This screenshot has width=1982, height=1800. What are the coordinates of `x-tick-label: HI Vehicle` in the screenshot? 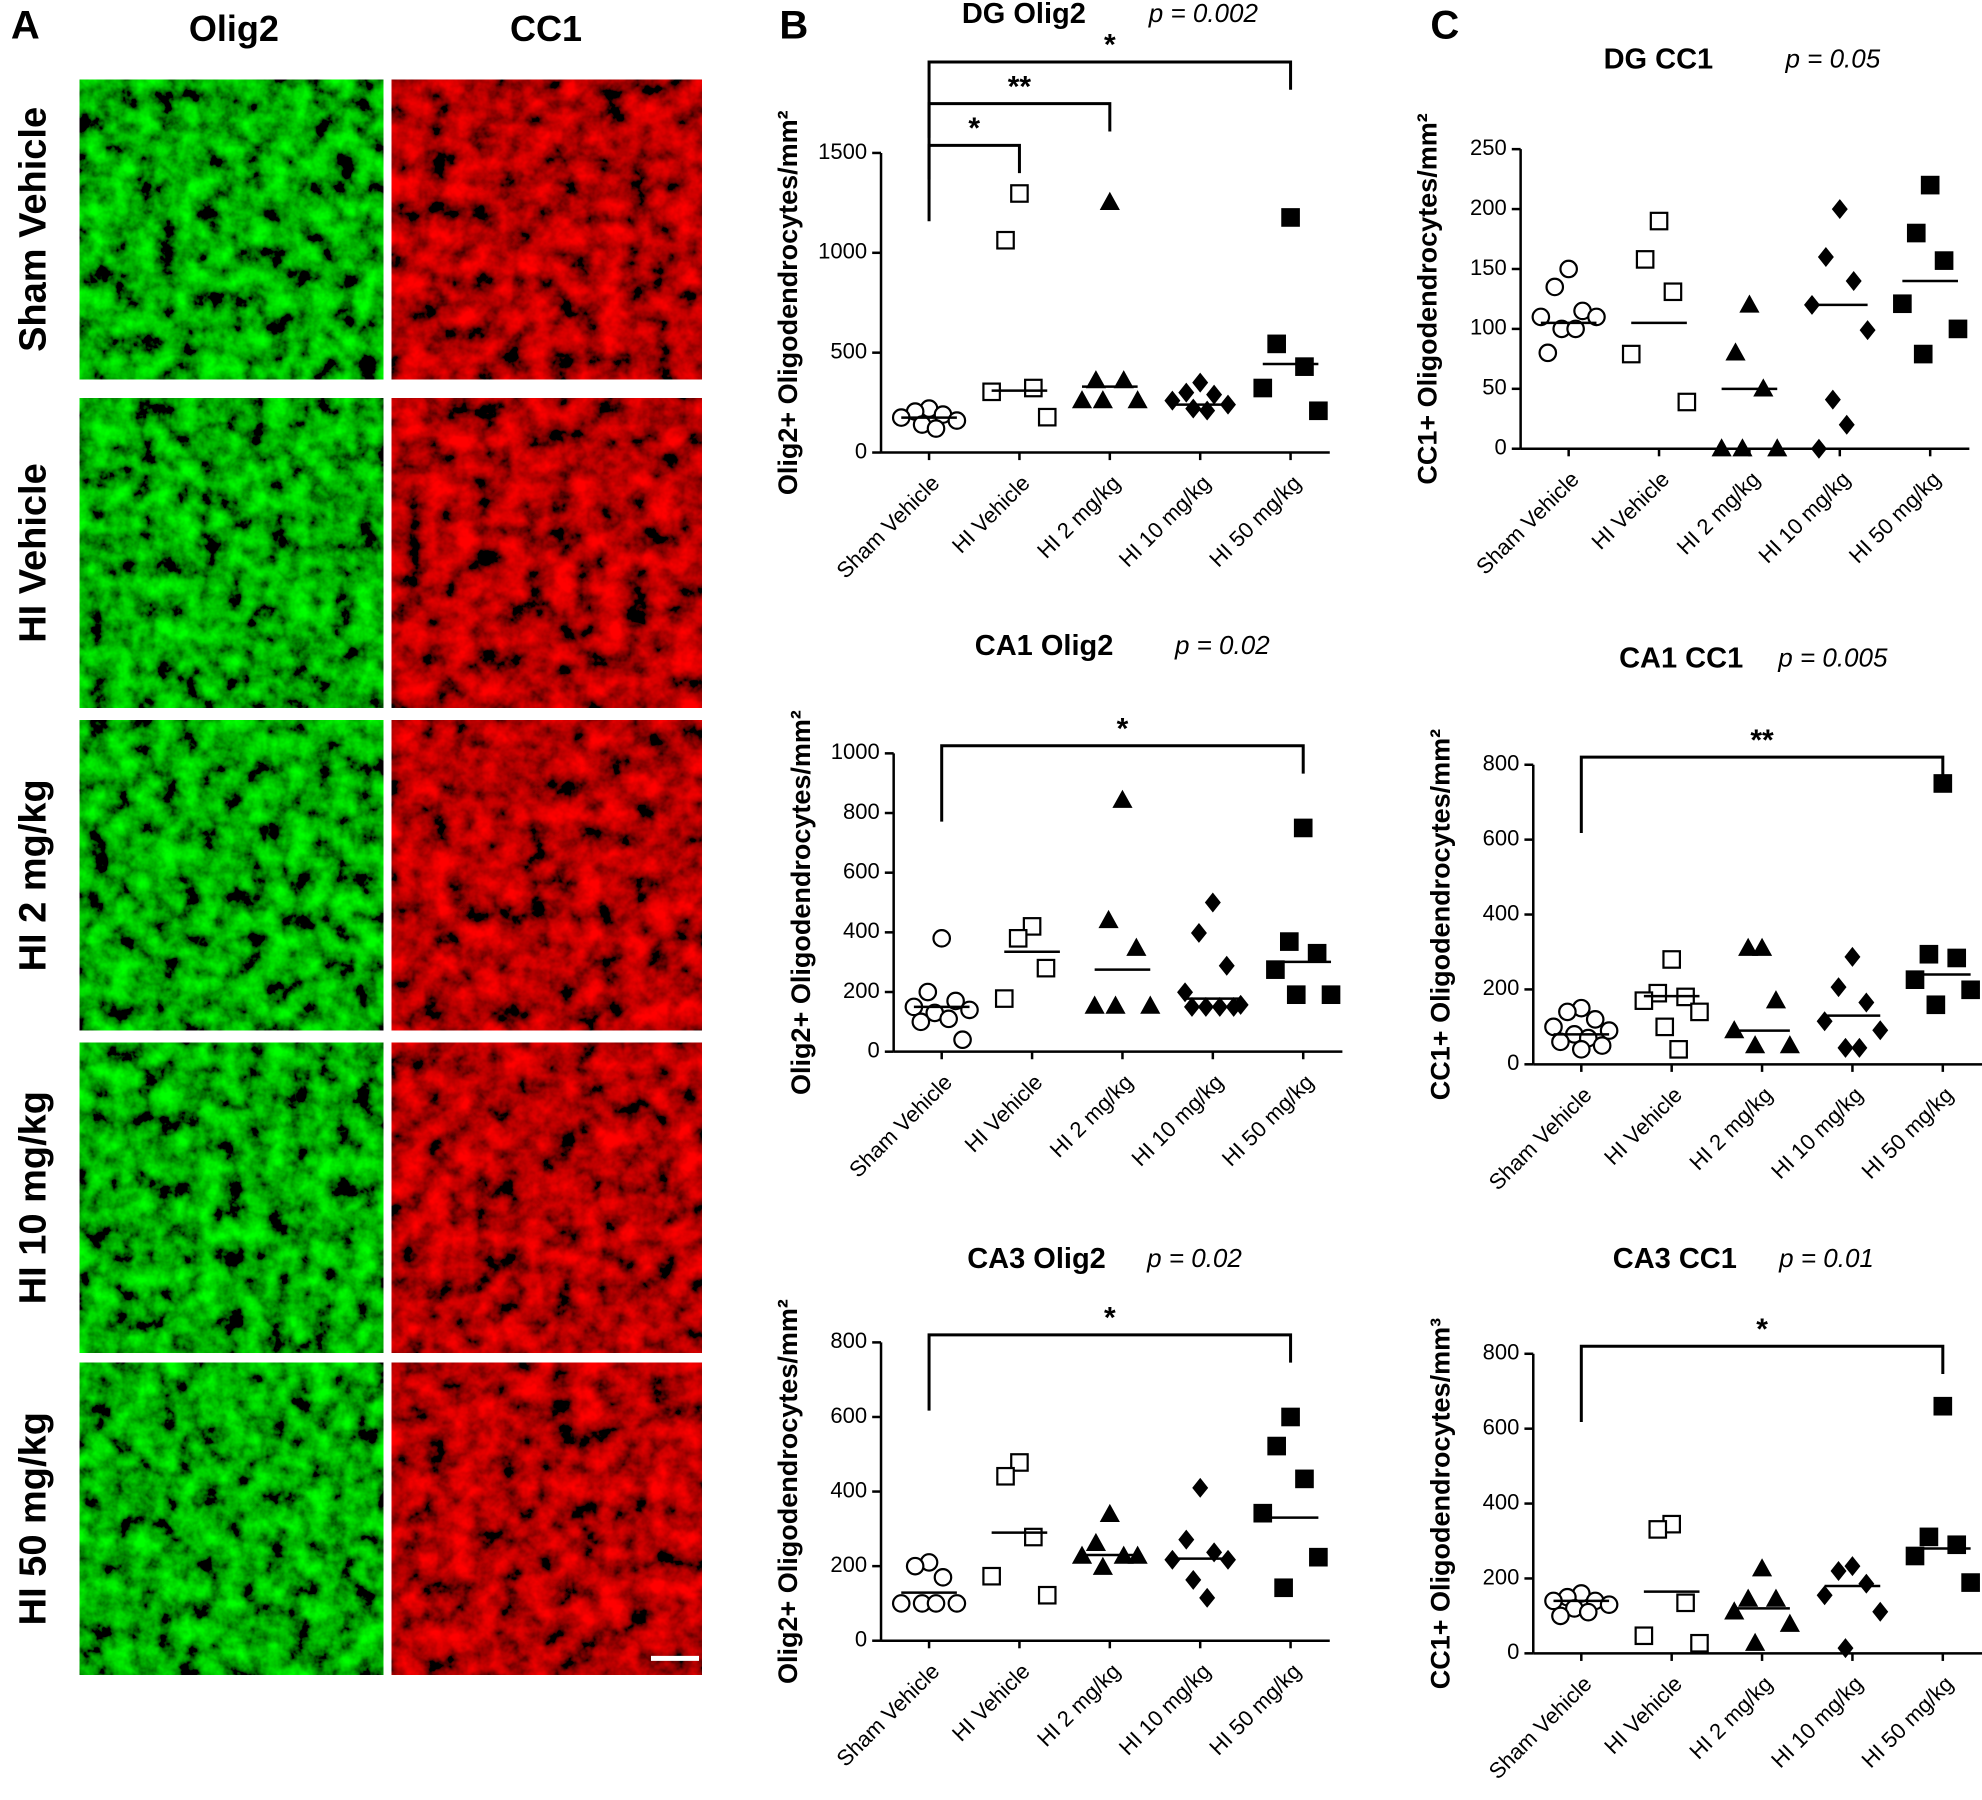 It's located at (1631, 511).